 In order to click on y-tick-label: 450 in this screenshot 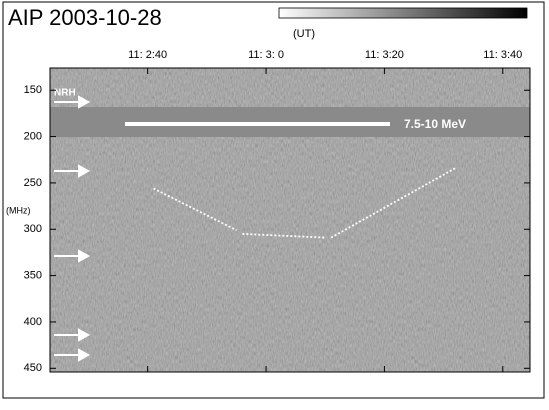, I will do `click(33, 368)`.